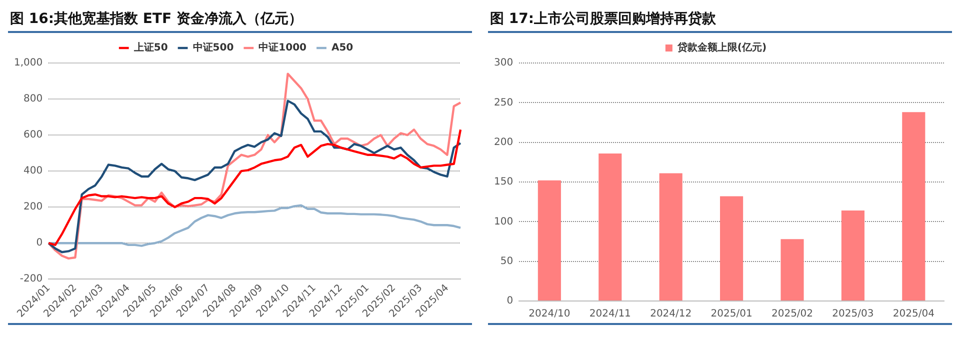  I want to click on y-tick-label: 100, so click(504, 222).